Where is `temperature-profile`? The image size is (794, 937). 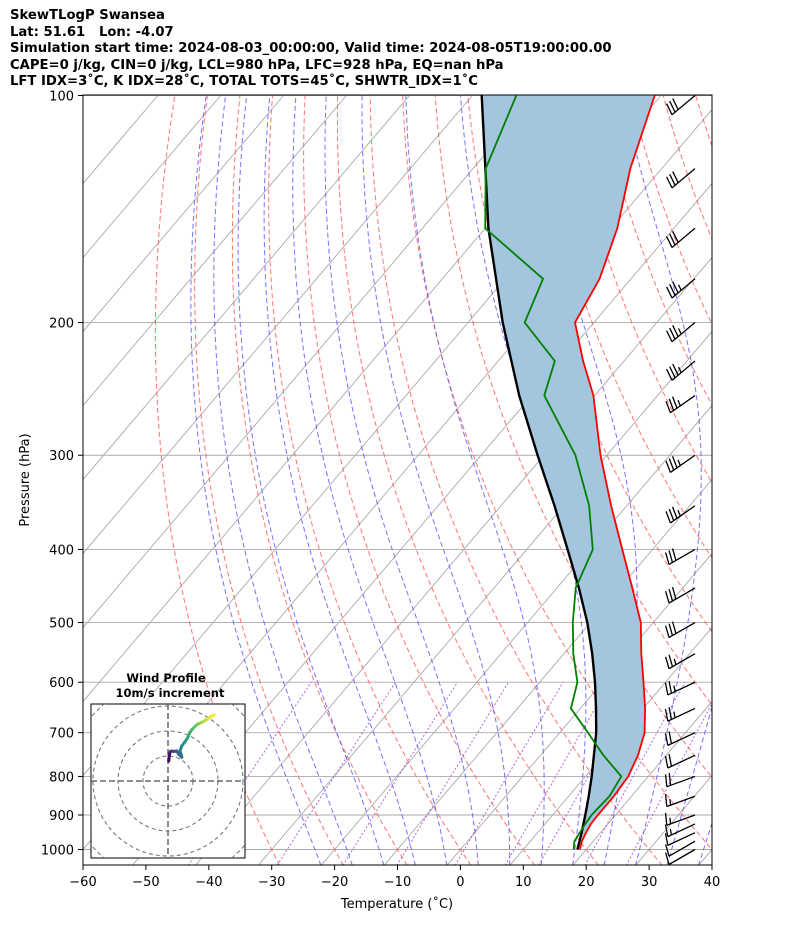 temperature-profile is located at coordinates (615, 472).